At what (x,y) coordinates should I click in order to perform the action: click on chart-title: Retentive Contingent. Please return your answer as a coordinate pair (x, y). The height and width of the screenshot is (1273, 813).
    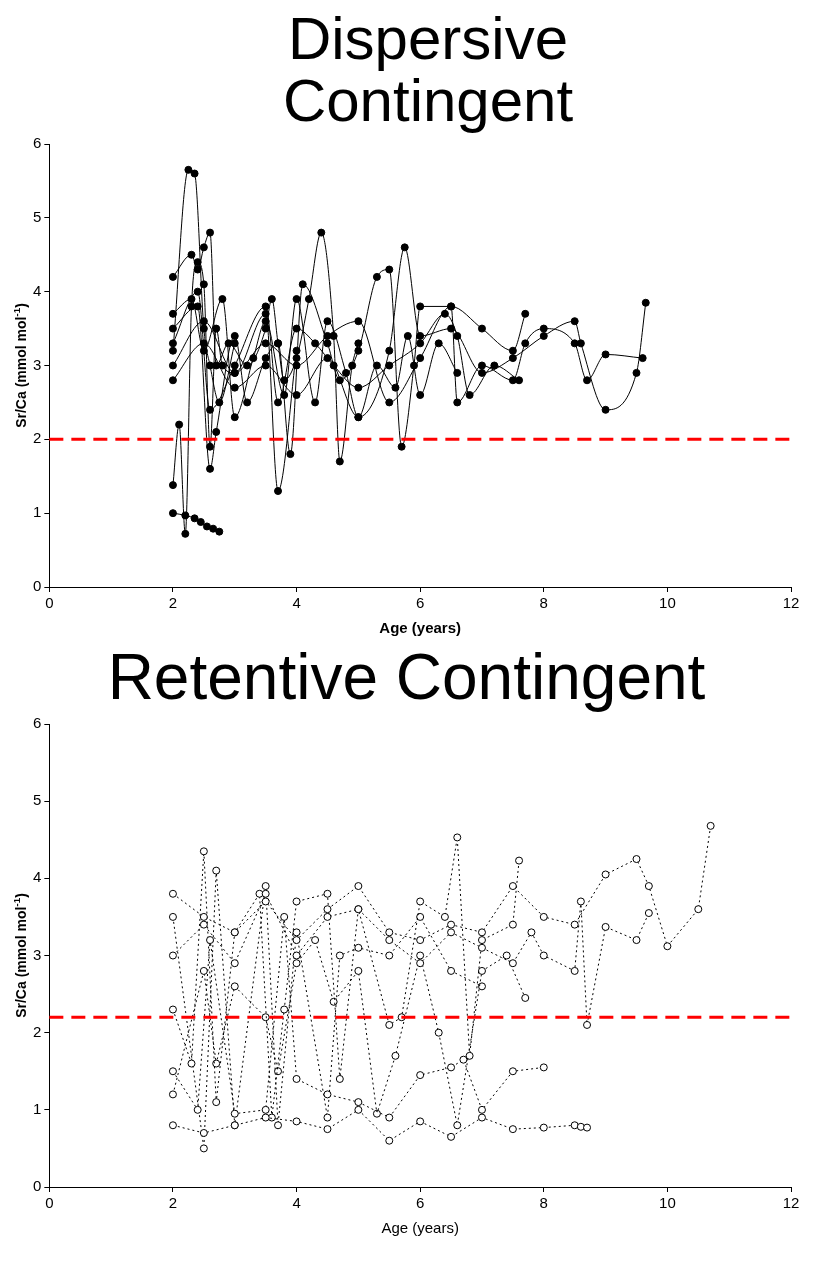
    Looking at the image, I should click on (406, 677).